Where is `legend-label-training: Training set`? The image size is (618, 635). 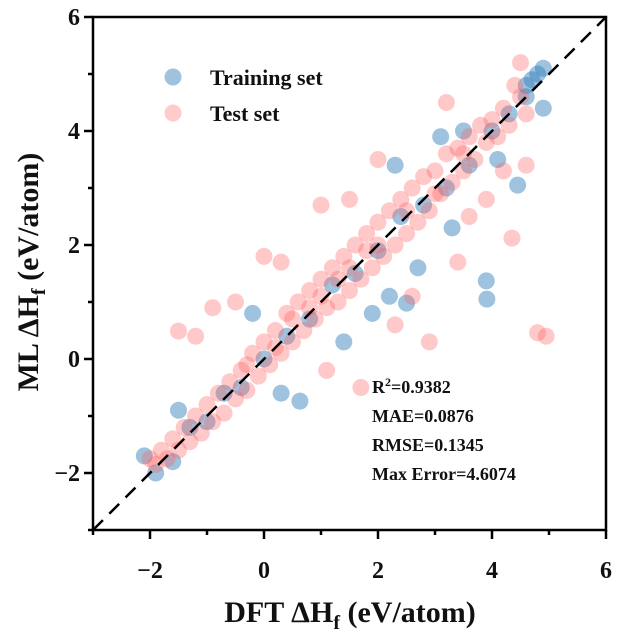 legend-label-training: Training set is located at coordinates (266, 77).